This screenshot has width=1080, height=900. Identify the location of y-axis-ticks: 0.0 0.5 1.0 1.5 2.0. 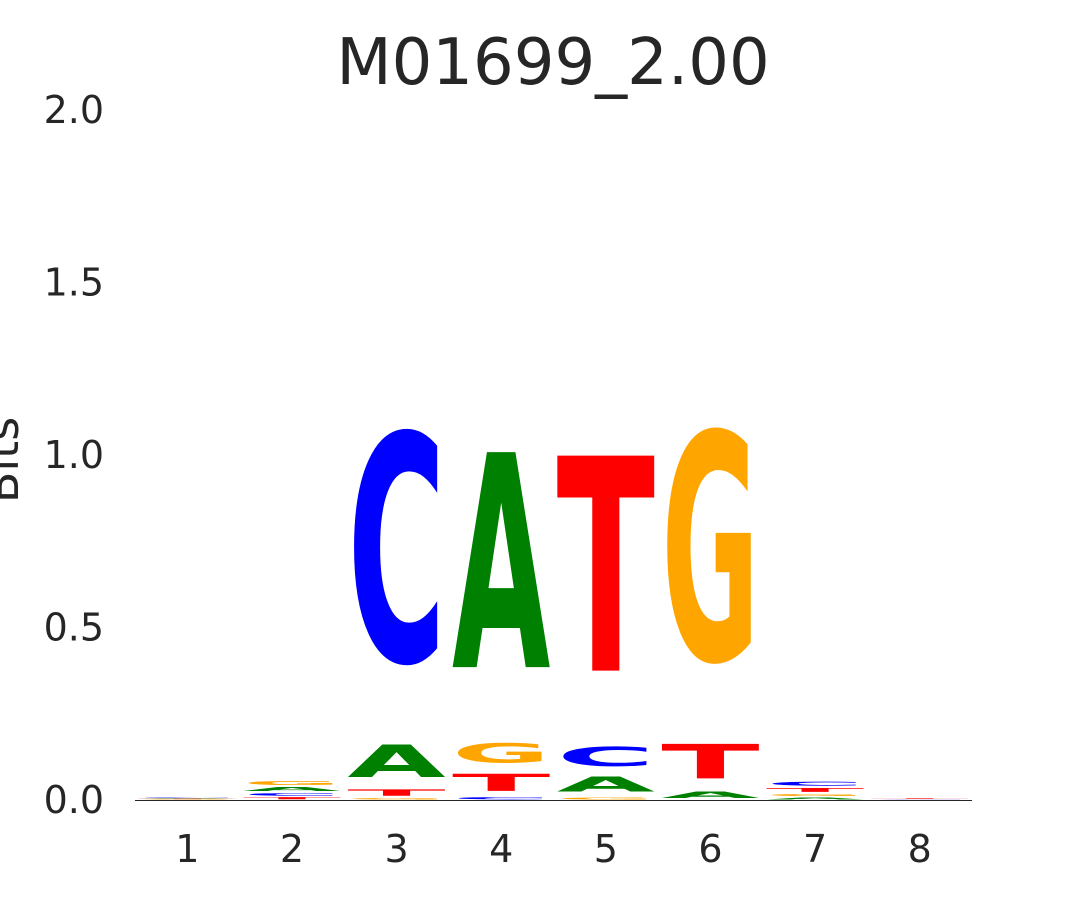
(74, 455).